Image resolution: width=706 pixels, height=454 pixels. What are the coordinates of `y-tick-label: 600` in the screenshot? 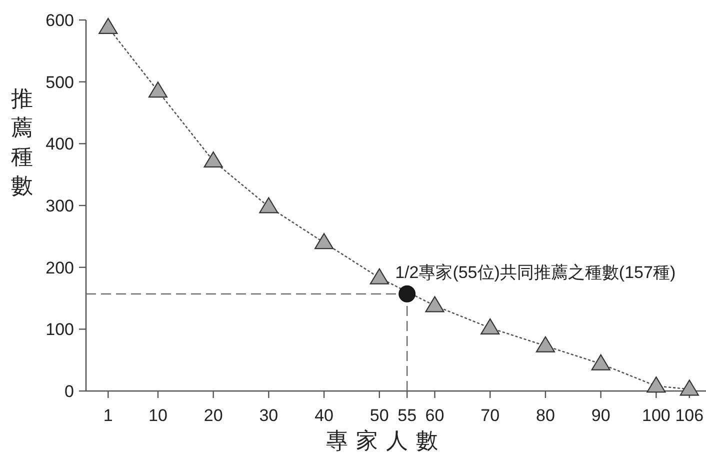 It's located at (60, 20).